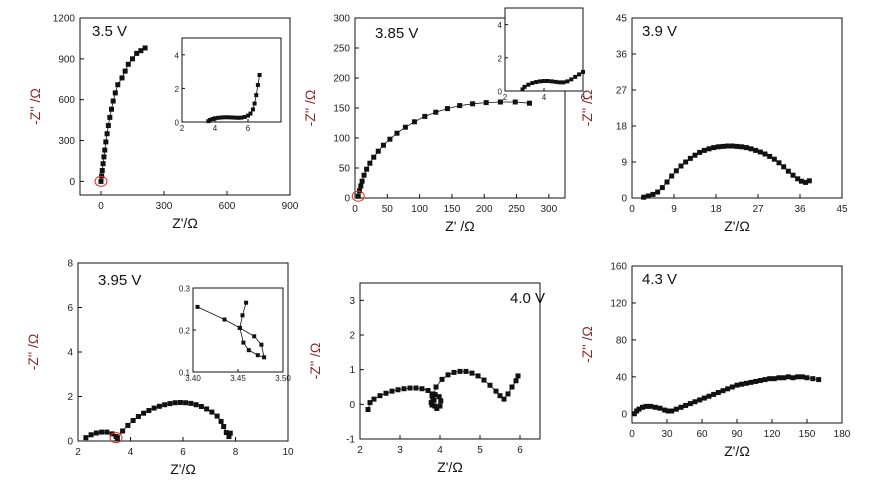 This screenshot has width=879, height=493. I want to click on y-tick-label: 2, so click(177, 89).